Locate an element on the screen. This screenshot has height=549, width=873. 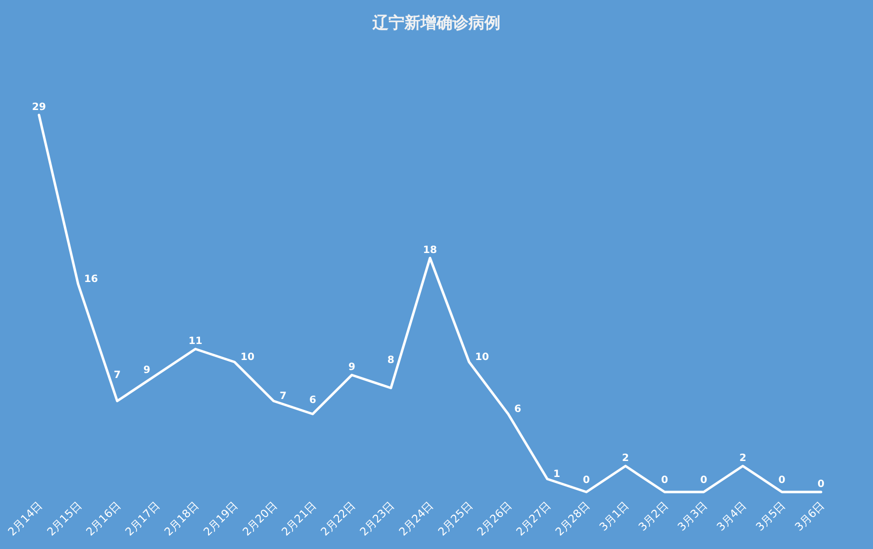
x-tick-label: 2月19日 is located at coordinates (221, 518).